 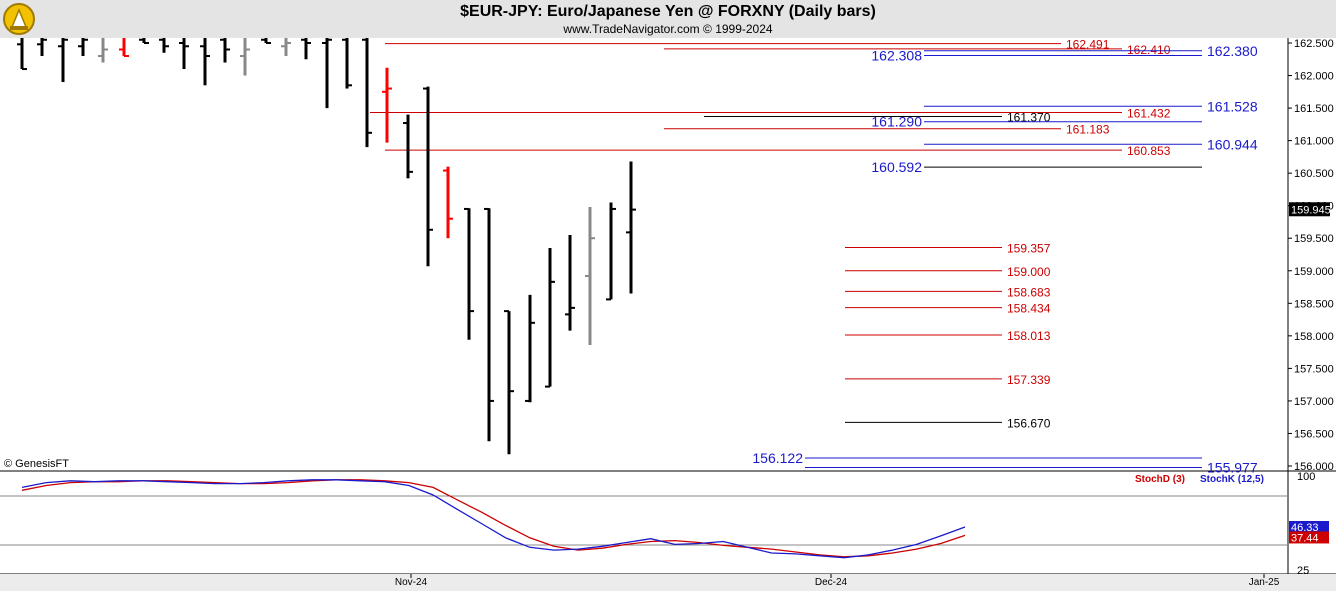 What do you see at coordinates (1303, 571) in the screenshot?
I see `stoch-tick-label: 25` at bounding box center [1303, 571].